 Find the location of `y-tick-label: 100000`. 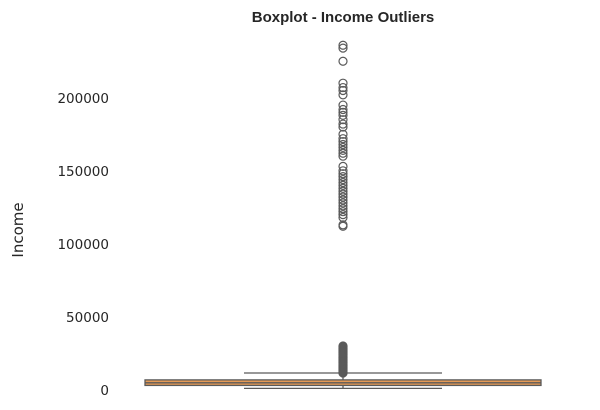

y-tick-label: 100000 is located at coordinates (83, 245).